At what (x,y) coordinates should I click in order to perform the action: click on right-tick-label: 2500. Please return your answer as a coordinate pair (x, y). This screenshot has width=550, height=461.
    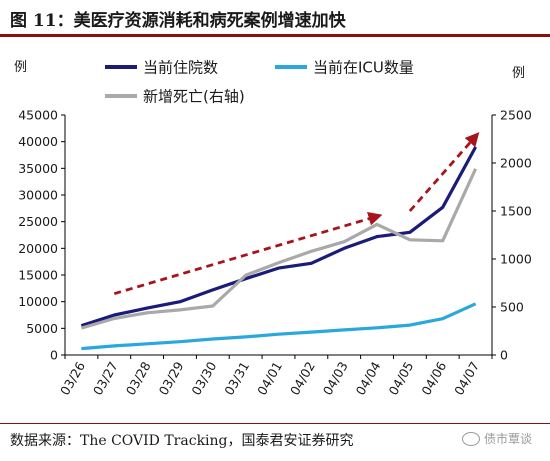
    Looking at the image, I should click on (516, 115).